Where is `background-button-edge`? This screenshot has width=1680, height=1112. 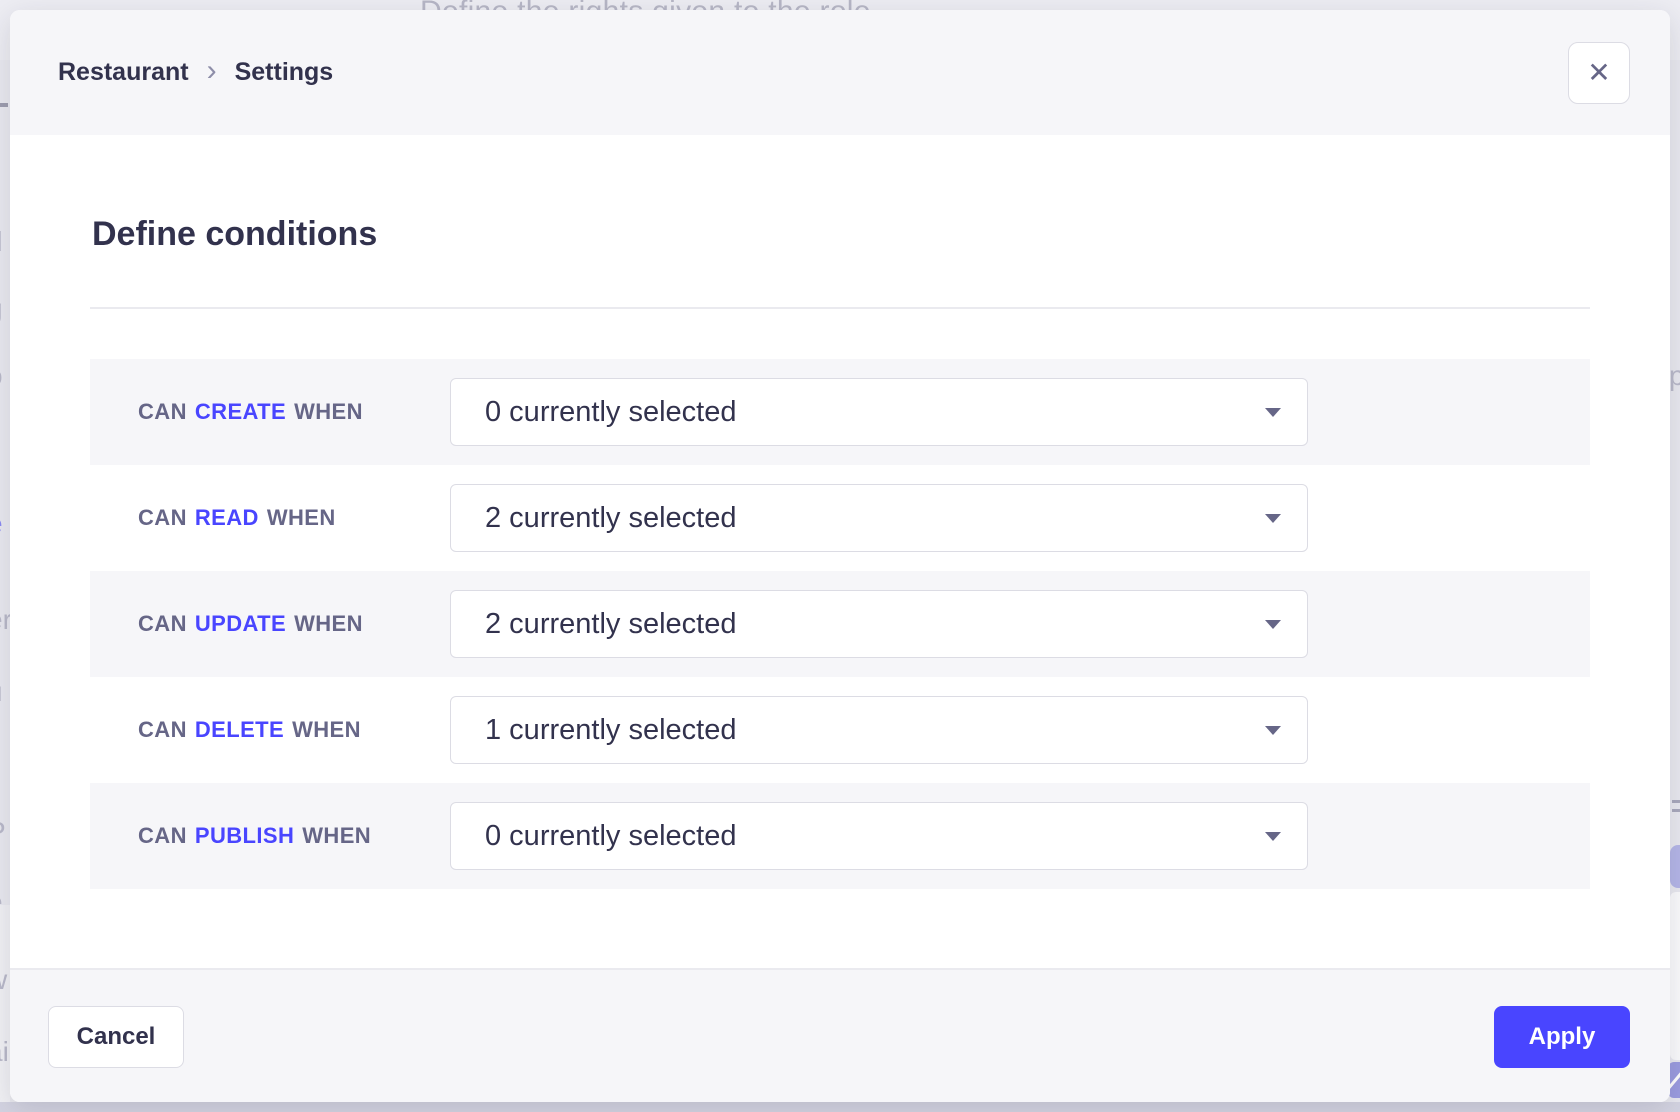
background-button-edge is located at coordinates (1675, 866).